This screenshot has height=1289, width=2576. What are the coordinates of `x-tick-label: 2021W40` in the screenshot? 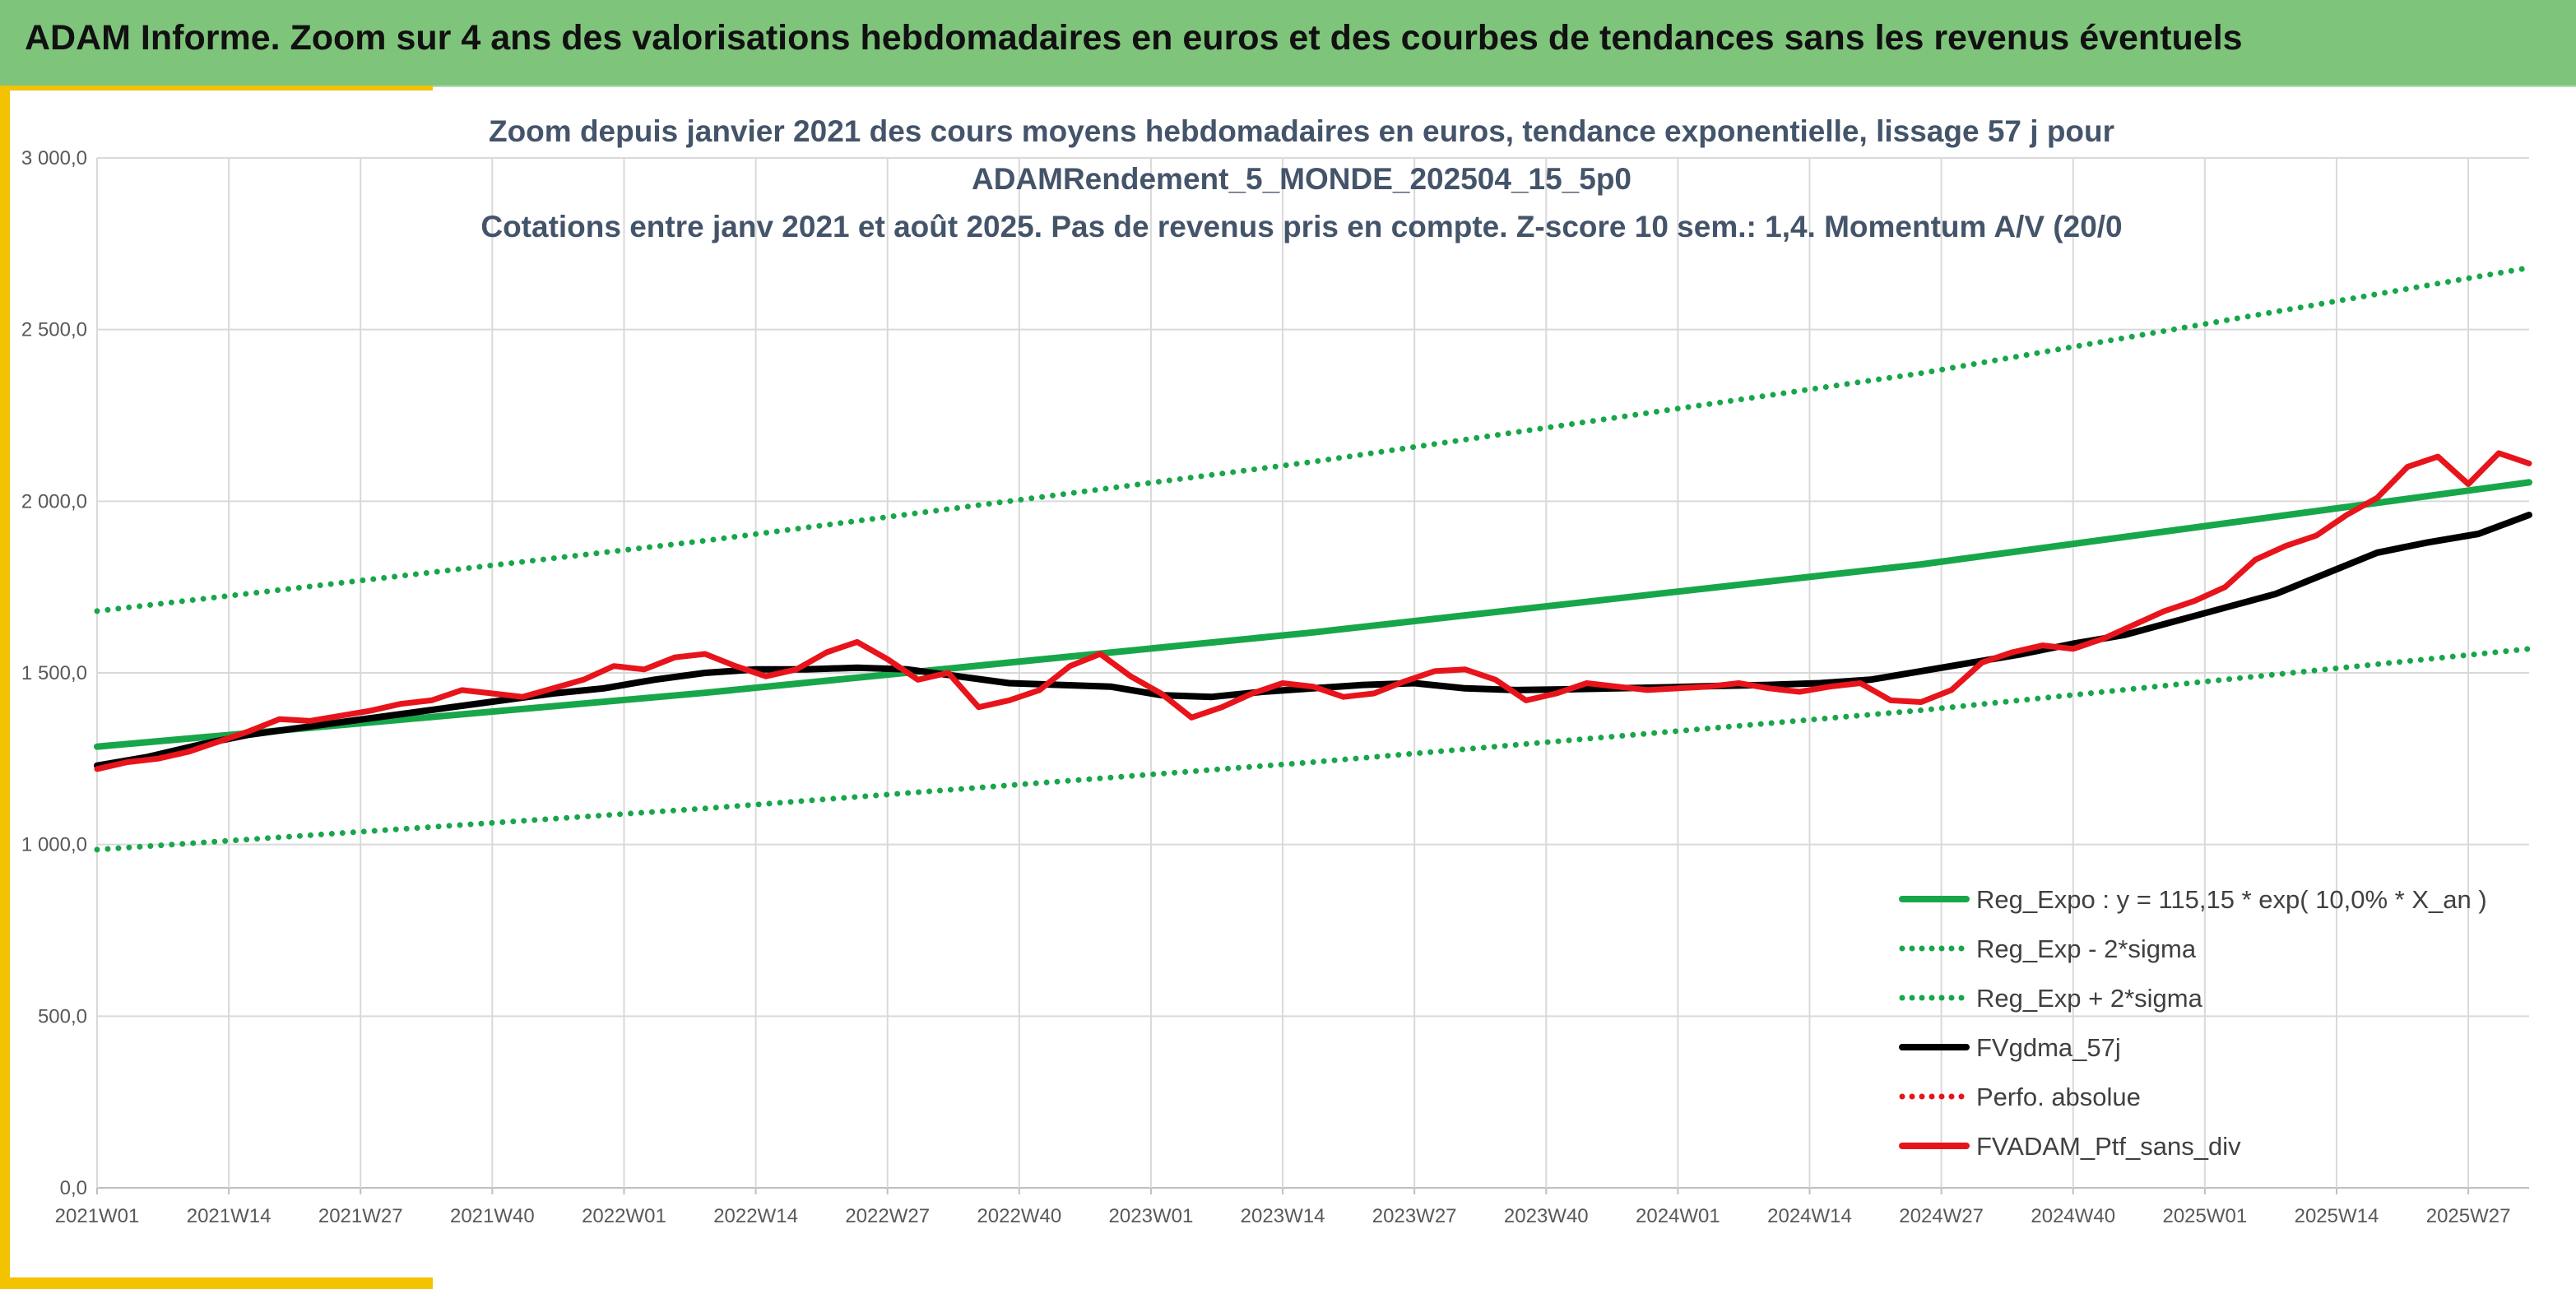 It's located at (493, 1216).